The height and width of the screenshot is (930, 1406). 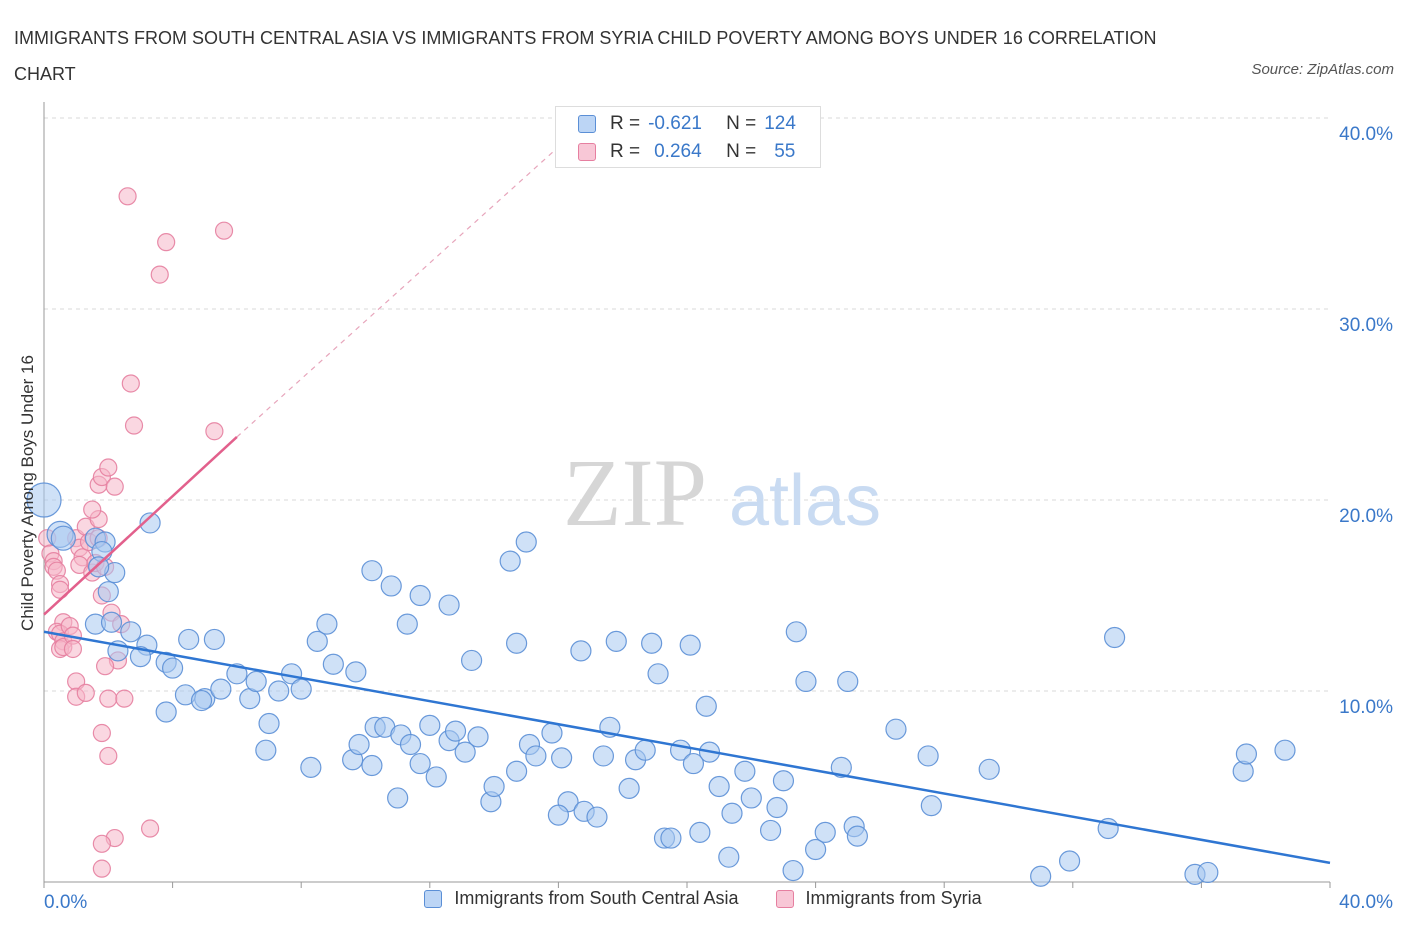 I want to click on legend-label-blue: Immigrants from South Central Asia, so click(x=596, y=898).